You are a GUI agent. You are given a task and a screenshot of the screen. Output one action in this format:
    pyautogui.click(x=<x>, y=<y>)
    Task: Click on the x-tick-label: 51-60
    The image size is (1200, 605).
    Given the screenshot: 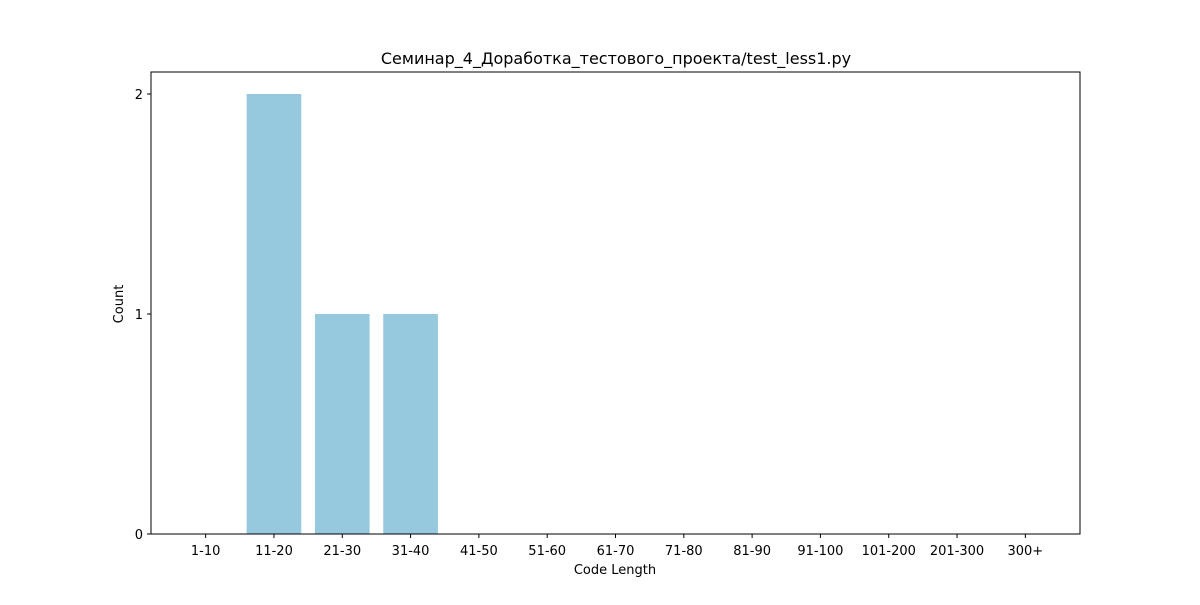 What is the action you would take?
    pyautogui.click(x=547, y=551)
    